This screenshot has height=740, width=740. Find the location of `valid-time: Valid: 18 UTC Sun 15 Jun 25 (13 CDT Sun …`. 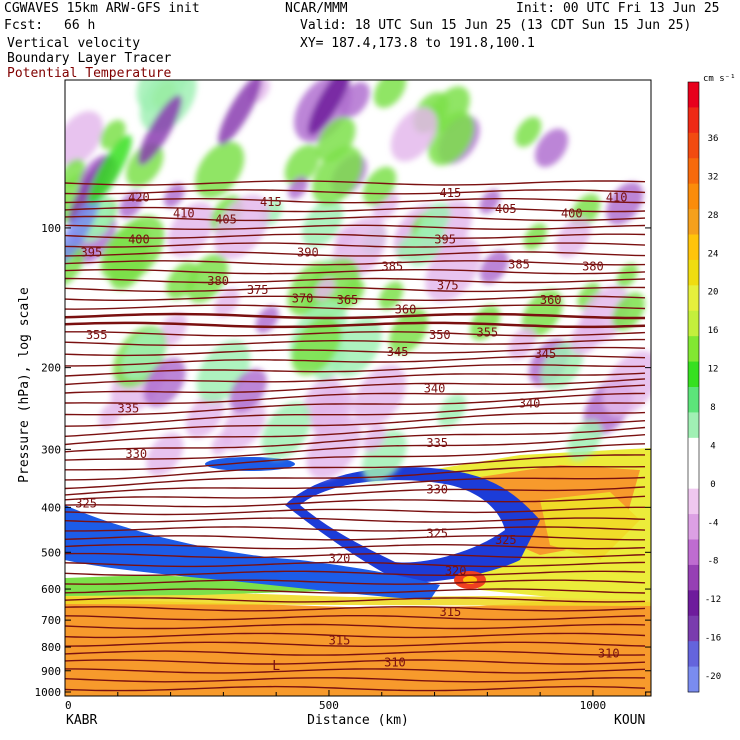

valid-time: Valid: 18 UTC Sun 15 Jun 25 (13 CDT Sun … is located at coordinates (496, 25).